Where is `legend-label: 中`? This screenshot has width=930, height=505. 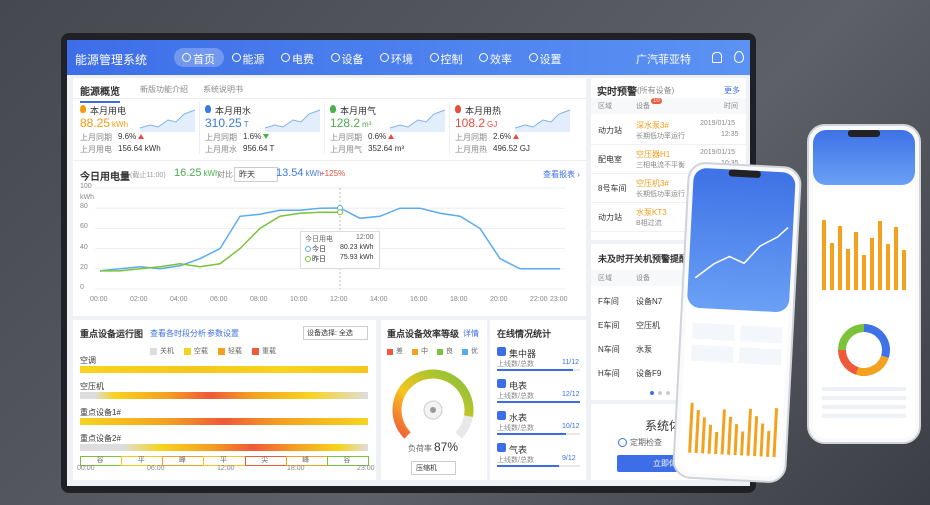 legend-label: 中 is located at coordinates (424, 351).